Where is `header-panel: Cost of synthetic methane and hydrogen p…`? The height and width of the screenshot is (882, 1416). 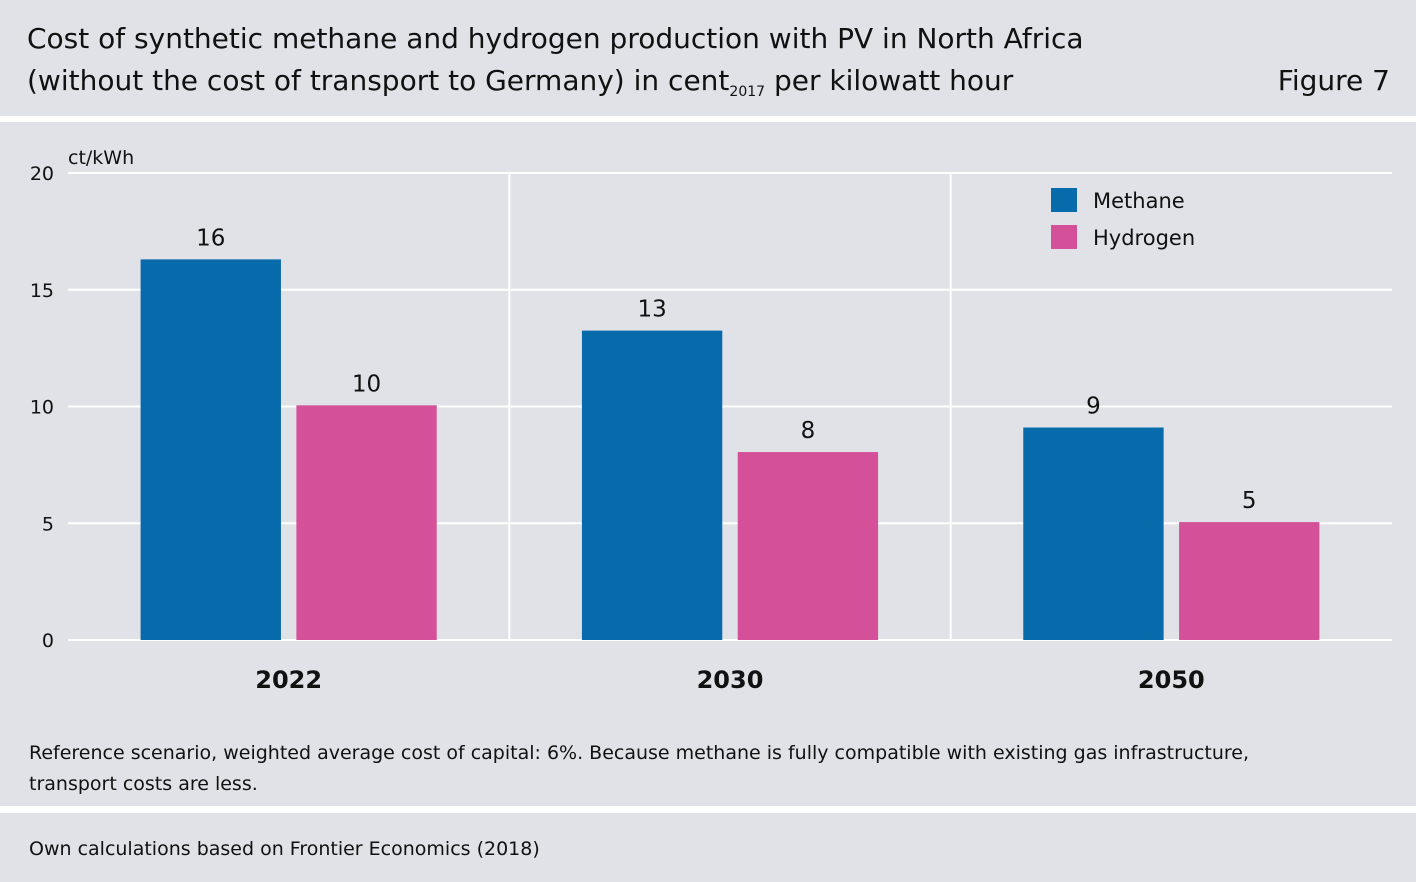
header-panel: Cost of synthetic methane and hydrogen p… is located at coordinates (708, 58).